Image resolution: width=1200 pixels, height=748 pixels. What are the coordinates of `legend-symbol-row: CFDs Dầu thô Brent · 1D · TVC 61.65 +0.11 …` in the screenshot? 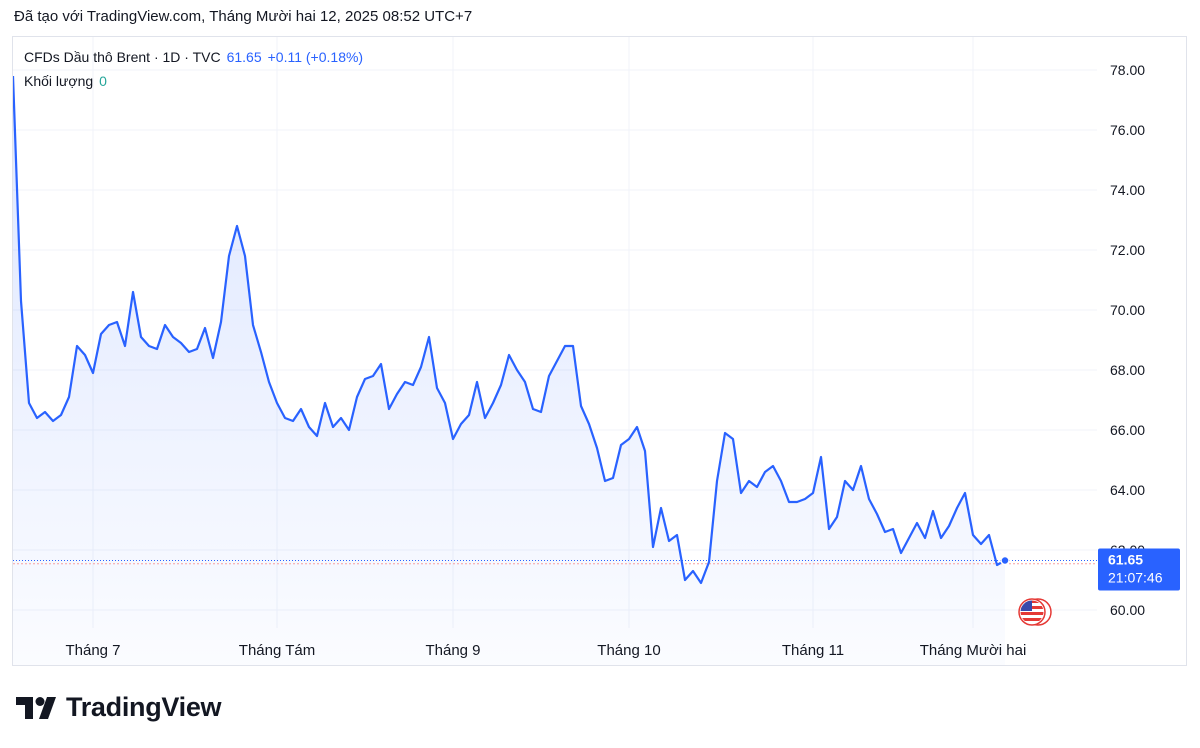 It's located at (193, 60).